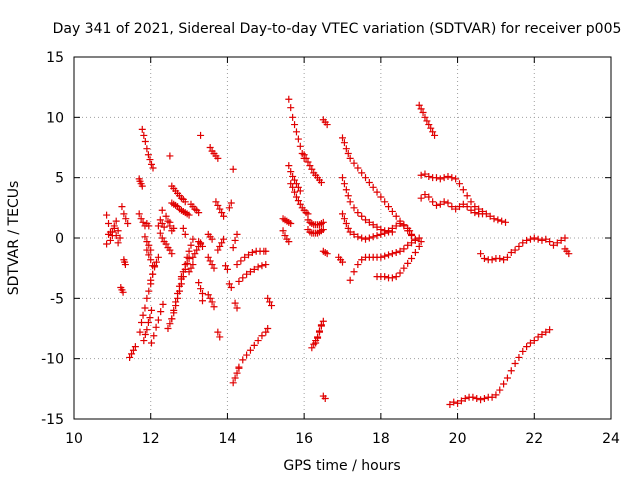 The height and width of the screenshot is (480, 640). I want to click on x-tick-label: 18, so click(381, 439).